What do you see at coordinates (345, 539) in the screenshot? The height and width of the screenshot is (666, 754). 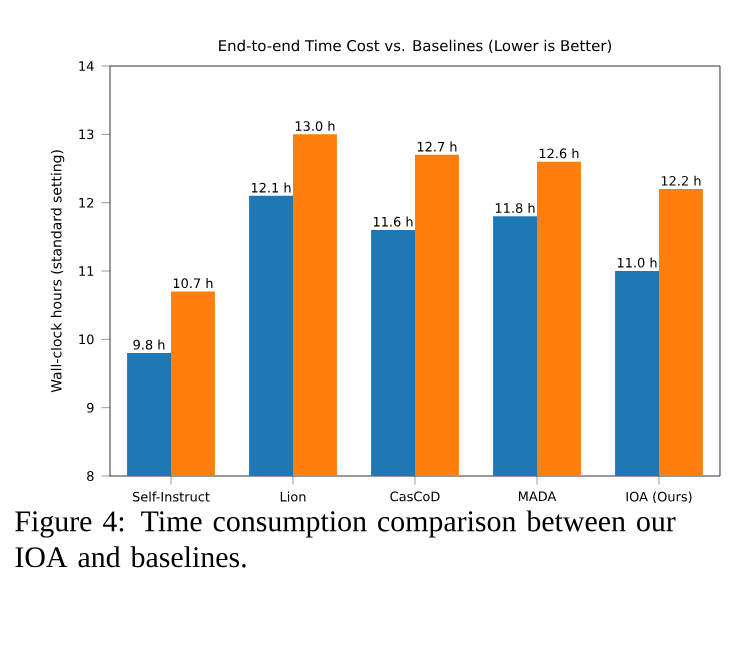 I see `caption: Figure 4: Time consumption comparison between our IOA and baselines.` at bounding box center [345, 539].